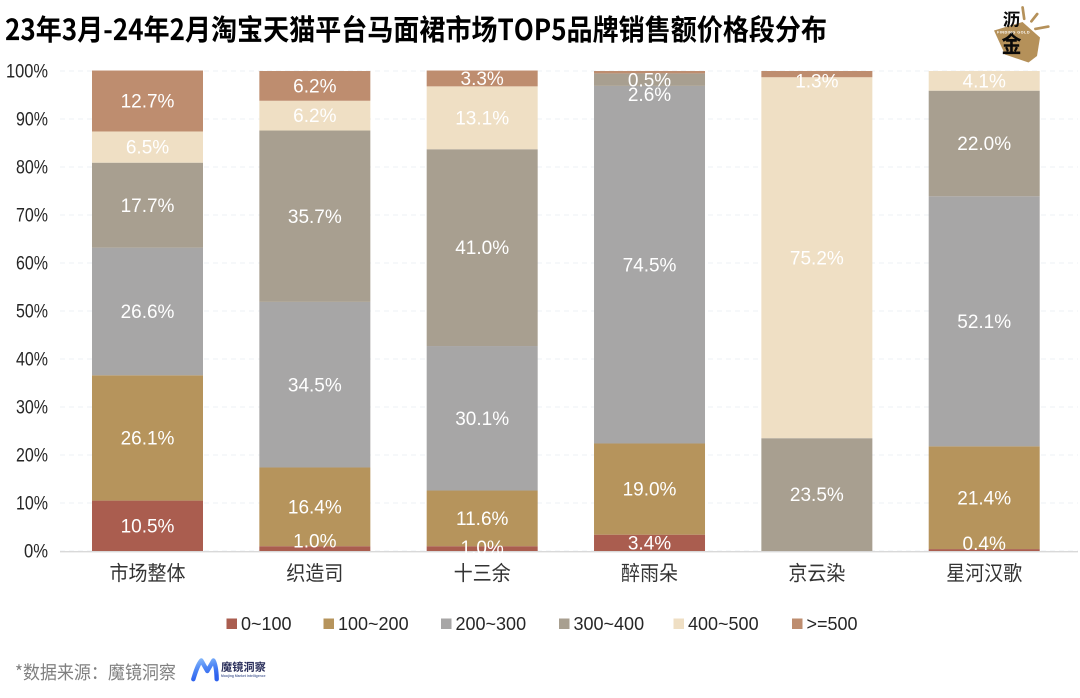  What do you see at coordinates (32, 311) in the screenshot?
I see `svg-text: 50%` at bounding box center [32, 311].